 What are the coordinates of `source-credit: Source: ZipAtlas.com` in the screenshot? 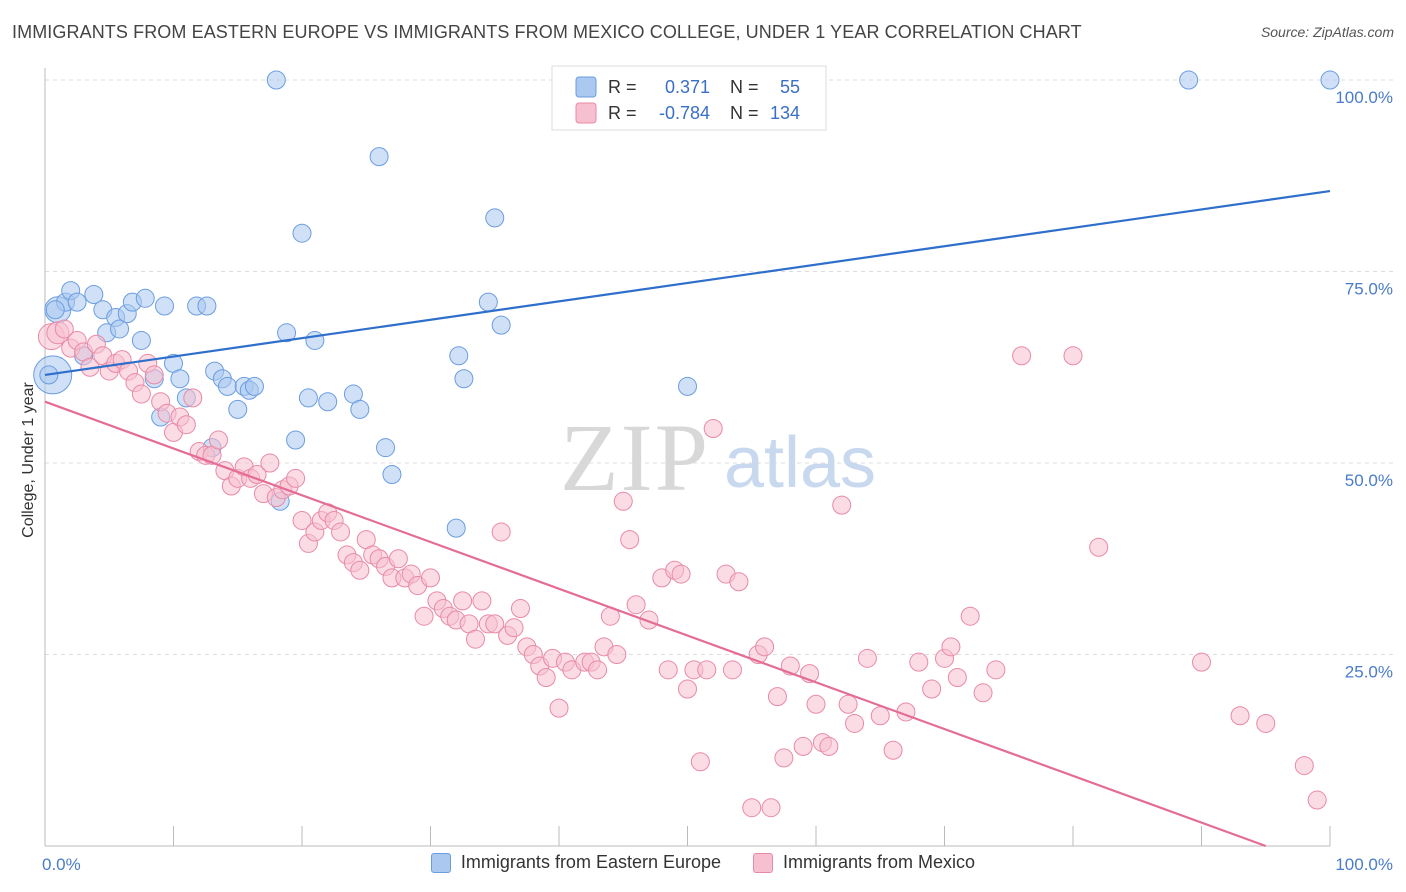 It's located at (1327, 32).